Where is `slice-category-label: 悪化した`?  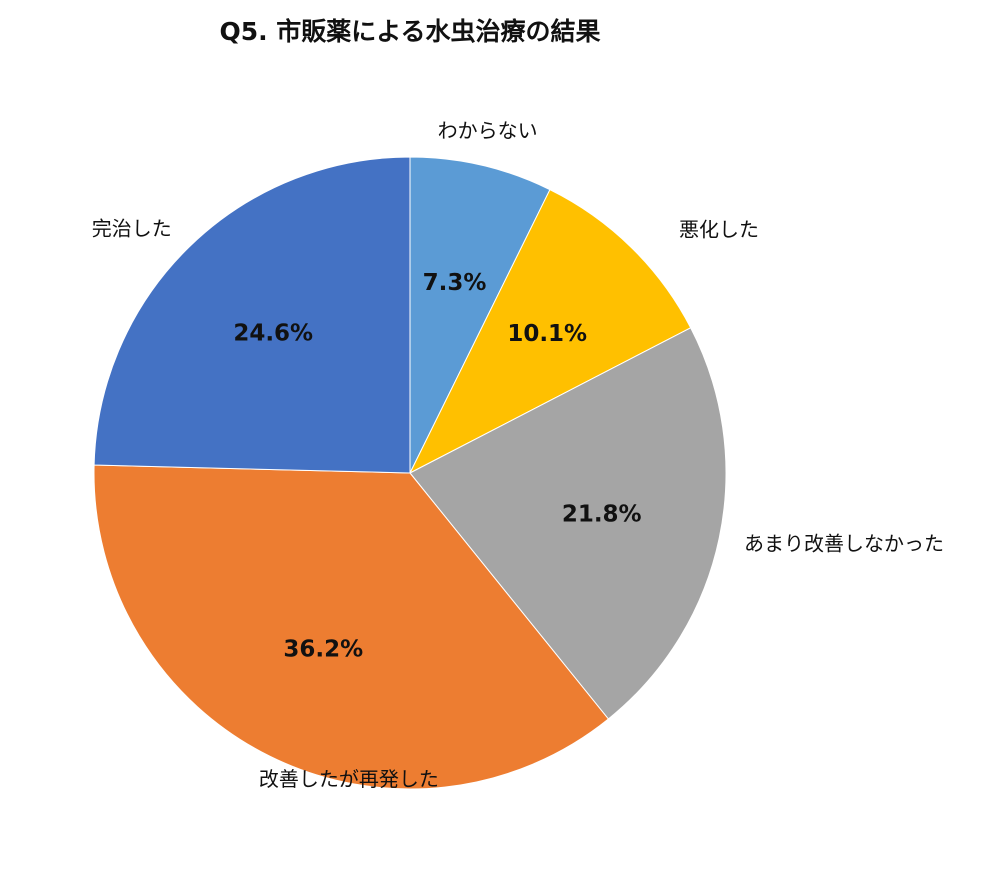
slice-category-label: 悪化した is located at coordinates (719, 229).